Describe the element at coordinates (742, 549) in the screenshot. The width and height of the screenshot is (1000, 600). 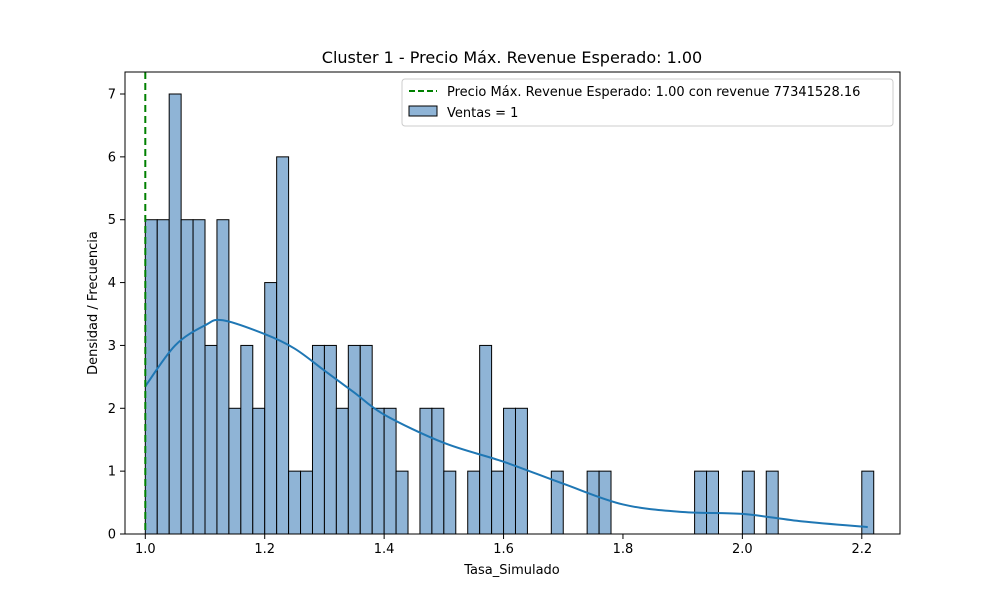
I see `x-tick-label: 2.0` at that location.